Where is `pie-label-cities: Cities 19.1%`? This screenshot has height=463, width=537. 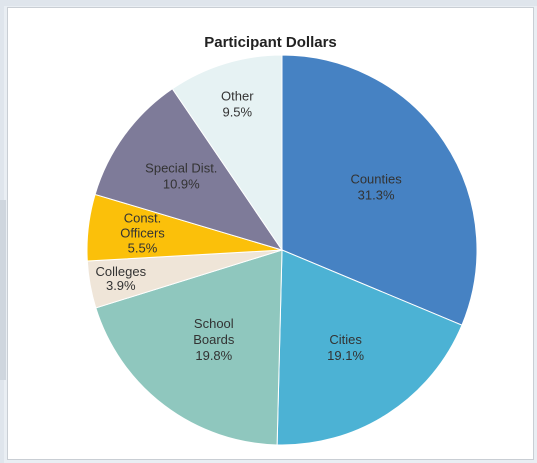
pie-label-cities: Cities 19.1% is located at coordinates (345, 347).